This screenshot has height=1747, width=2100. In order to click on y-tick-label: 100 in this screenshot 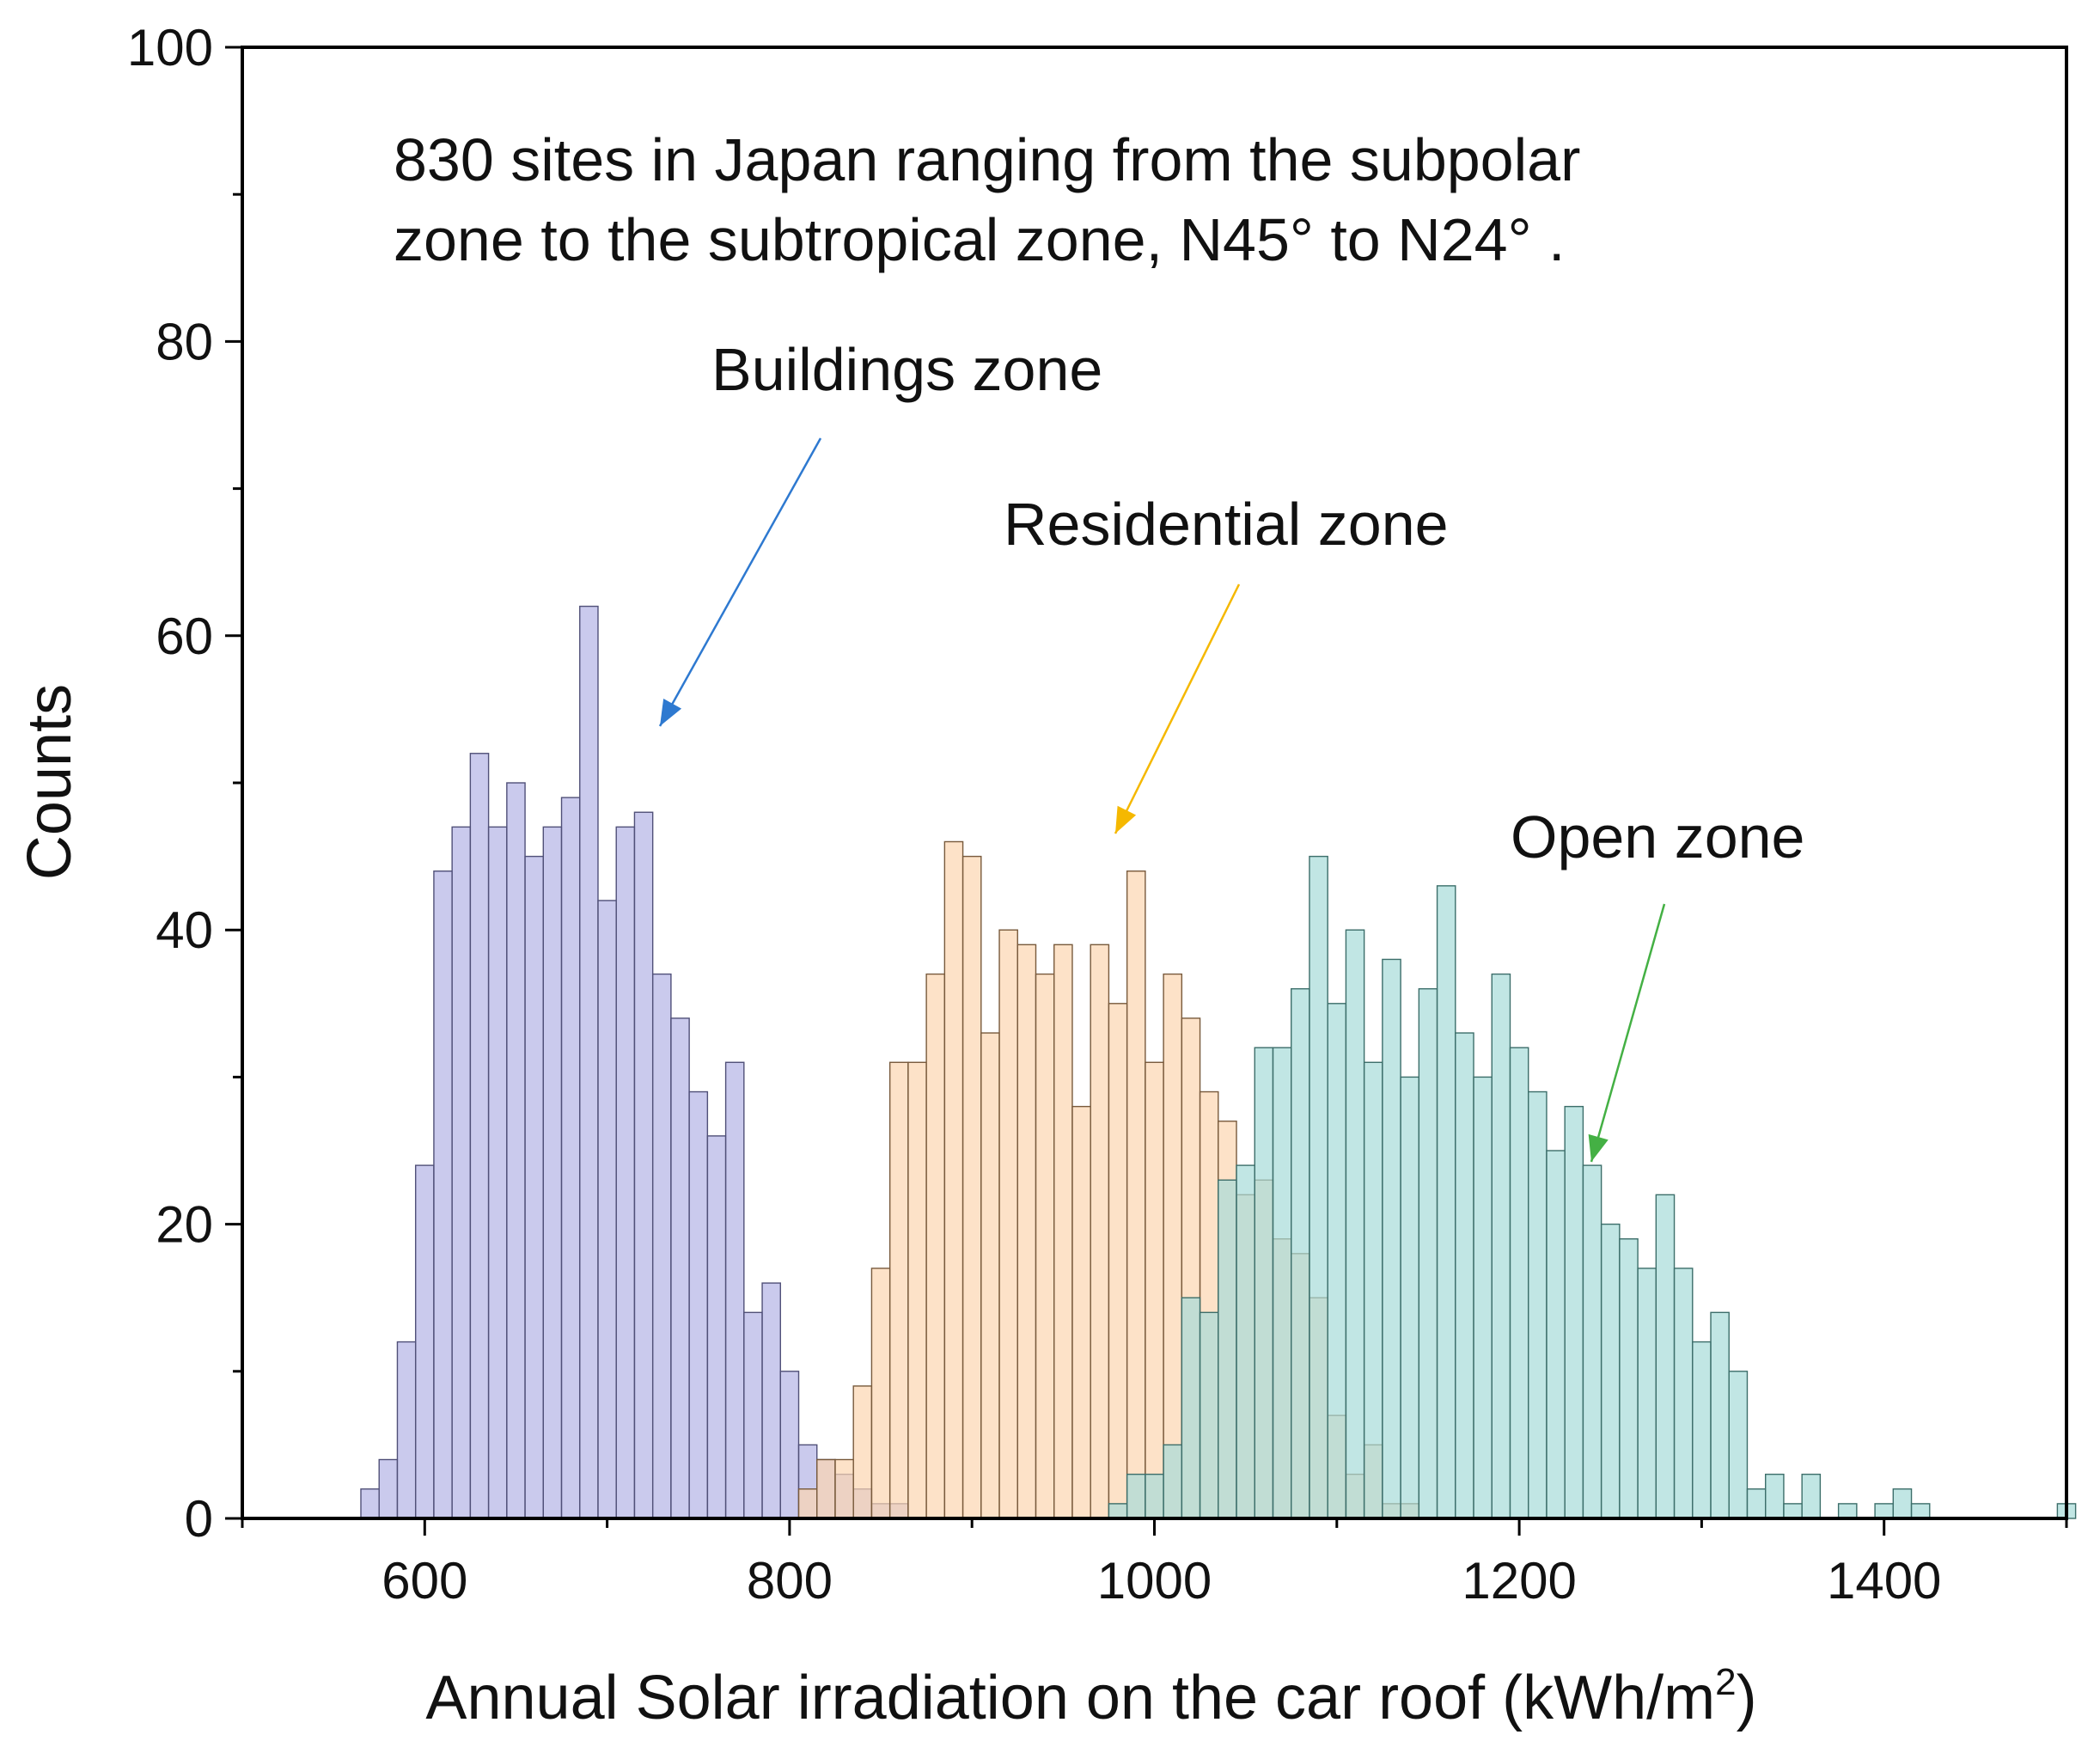, I will do `click(170, 48)`.